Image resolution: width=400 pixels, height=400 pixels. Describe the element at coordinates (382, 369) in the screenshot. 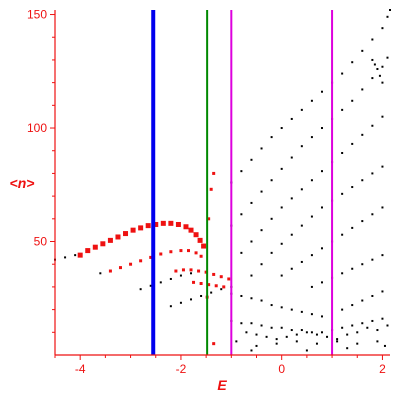

I see `x-tick-label: 2` at that location.